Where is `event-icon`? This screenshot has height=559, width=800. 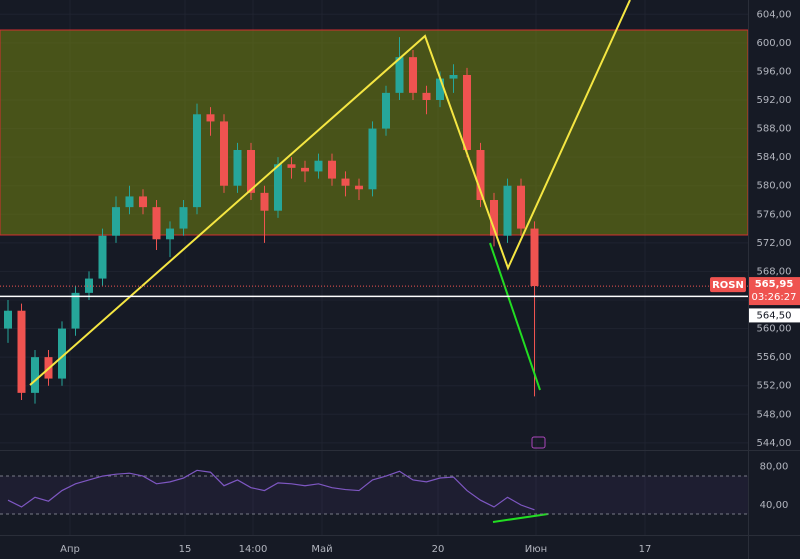
event-icon is located at coordinates (538, 442).